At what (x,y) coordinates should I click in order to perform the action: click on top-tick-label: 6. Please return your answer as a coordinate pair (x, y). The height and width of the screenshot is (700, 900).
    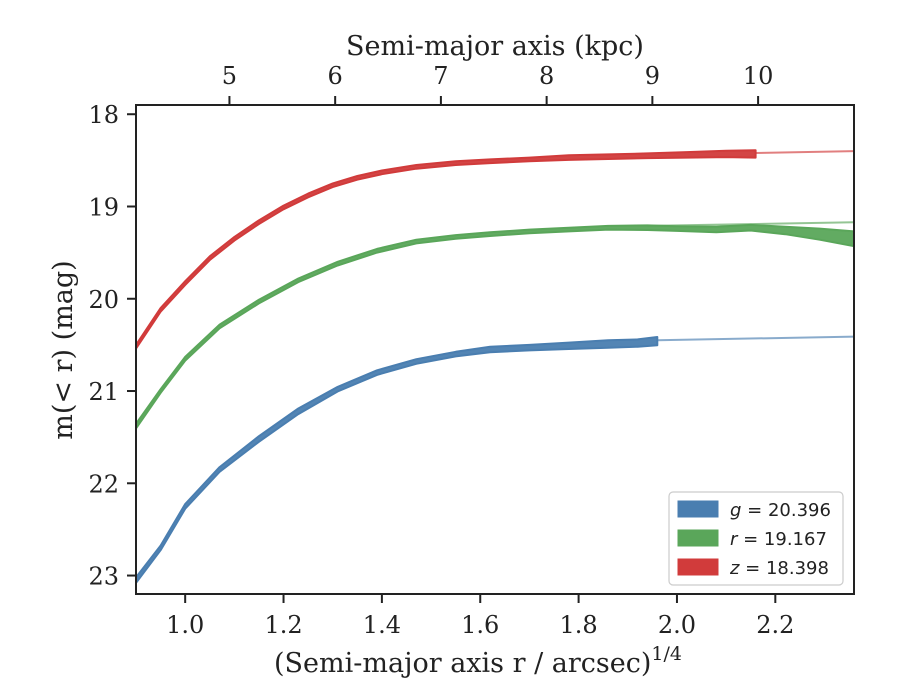
    Looking at the image, I should click on (335, 76).